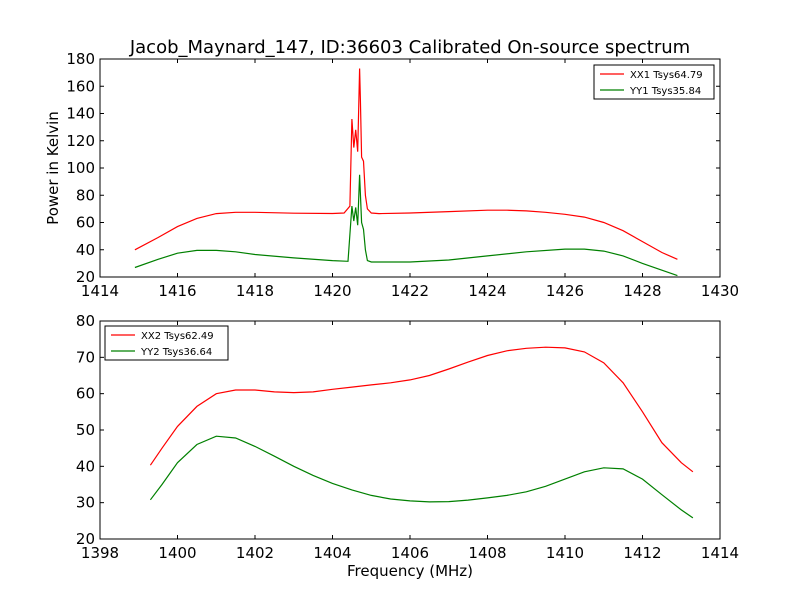 This screenshot has height=600, width=800. Describe the element at coordinates (85, 357) in the screenshot. I see `y-tick-label: 70` at that location.